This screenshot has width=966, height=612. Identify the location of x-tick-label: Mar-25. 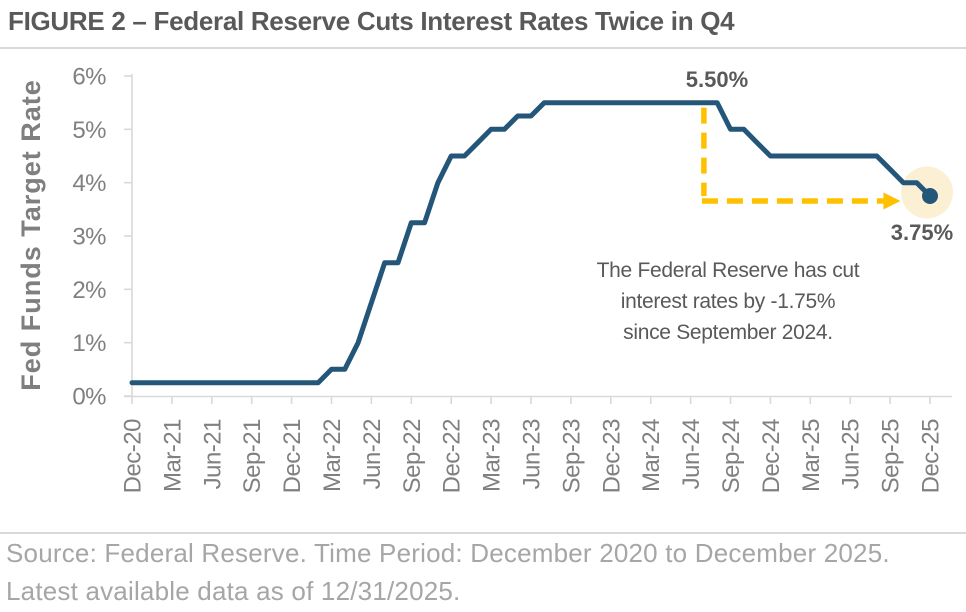
(811, 455).